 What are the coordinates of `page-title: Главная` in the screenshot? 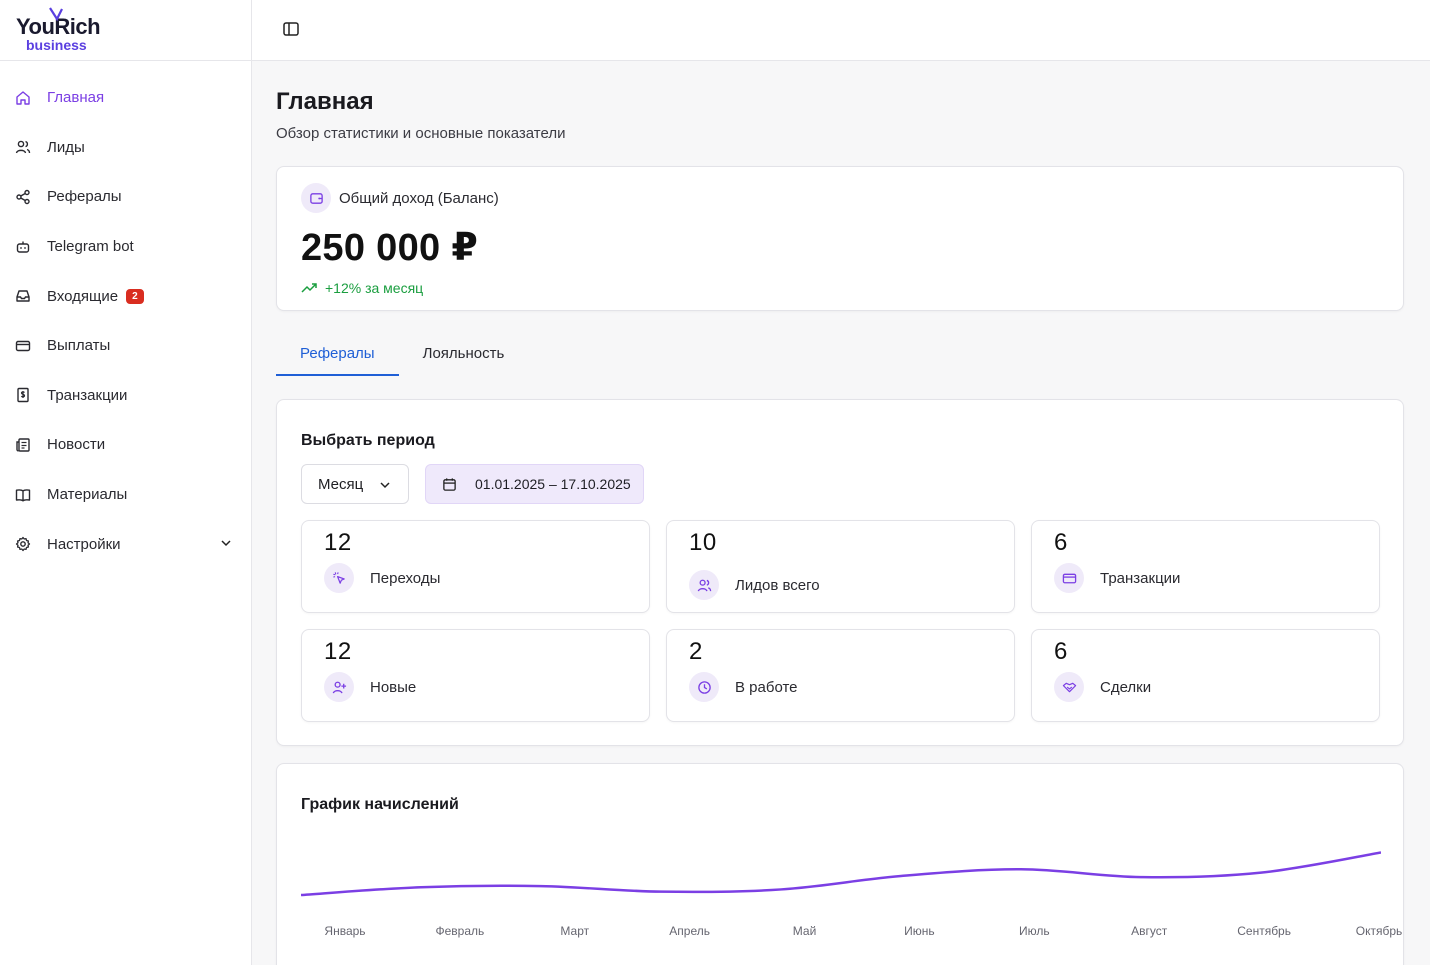 It's located at (325, 101).